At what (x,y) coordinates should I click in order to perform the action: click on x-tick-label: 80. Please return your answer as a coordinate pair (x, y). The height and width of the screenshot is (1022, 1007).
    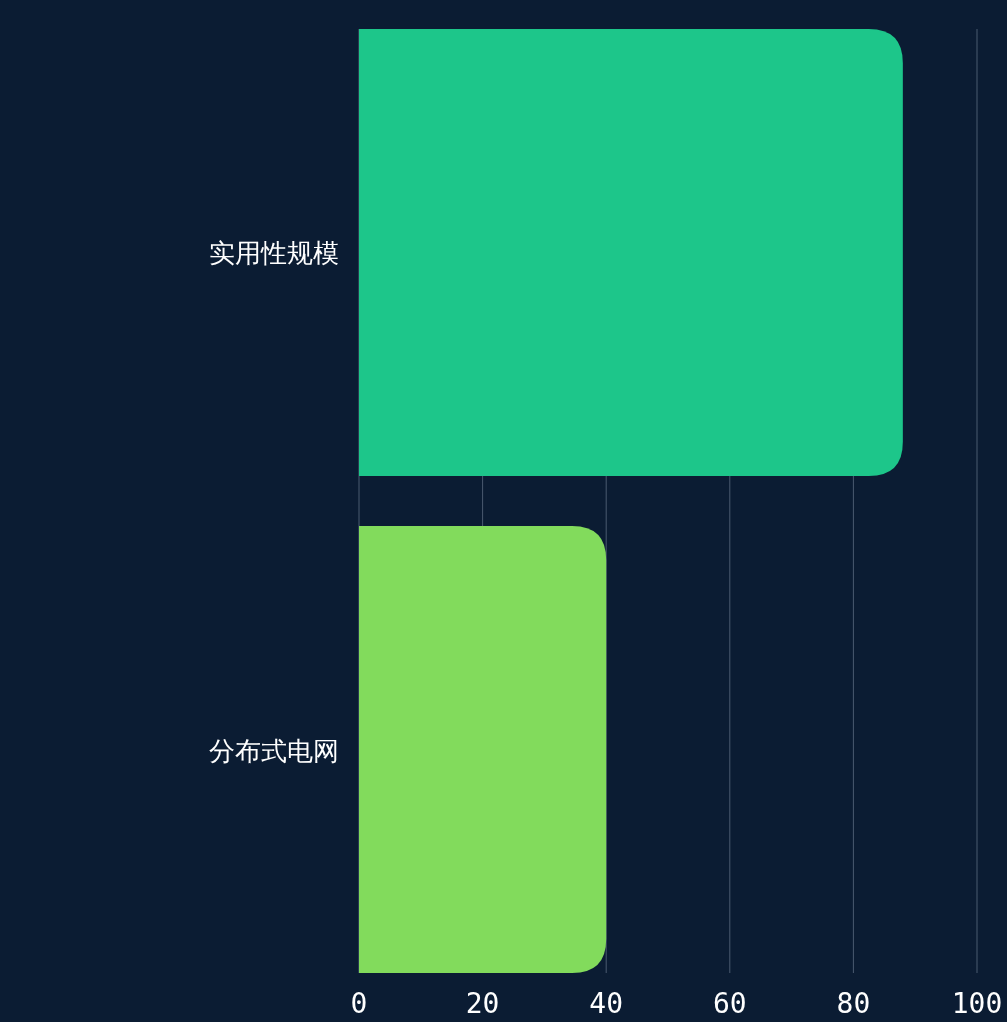
    Looking at the image, I should click on (853, 1003).